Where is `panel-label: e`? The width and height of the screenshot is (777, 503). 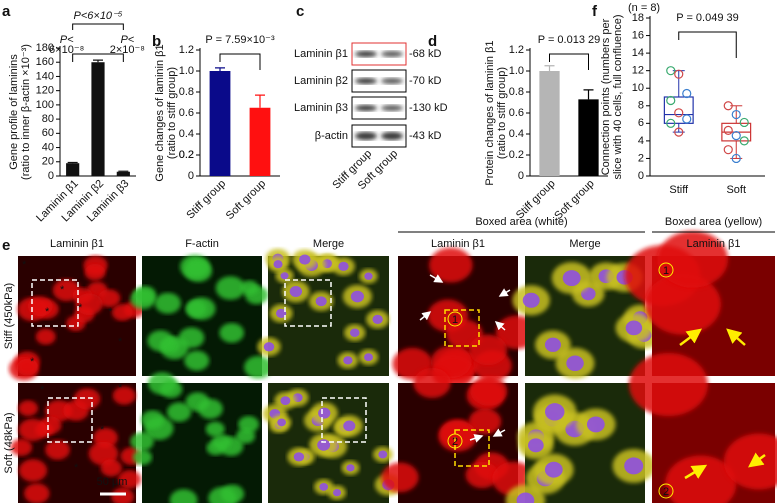 panel-label: e is located at coordinates (6, 245).